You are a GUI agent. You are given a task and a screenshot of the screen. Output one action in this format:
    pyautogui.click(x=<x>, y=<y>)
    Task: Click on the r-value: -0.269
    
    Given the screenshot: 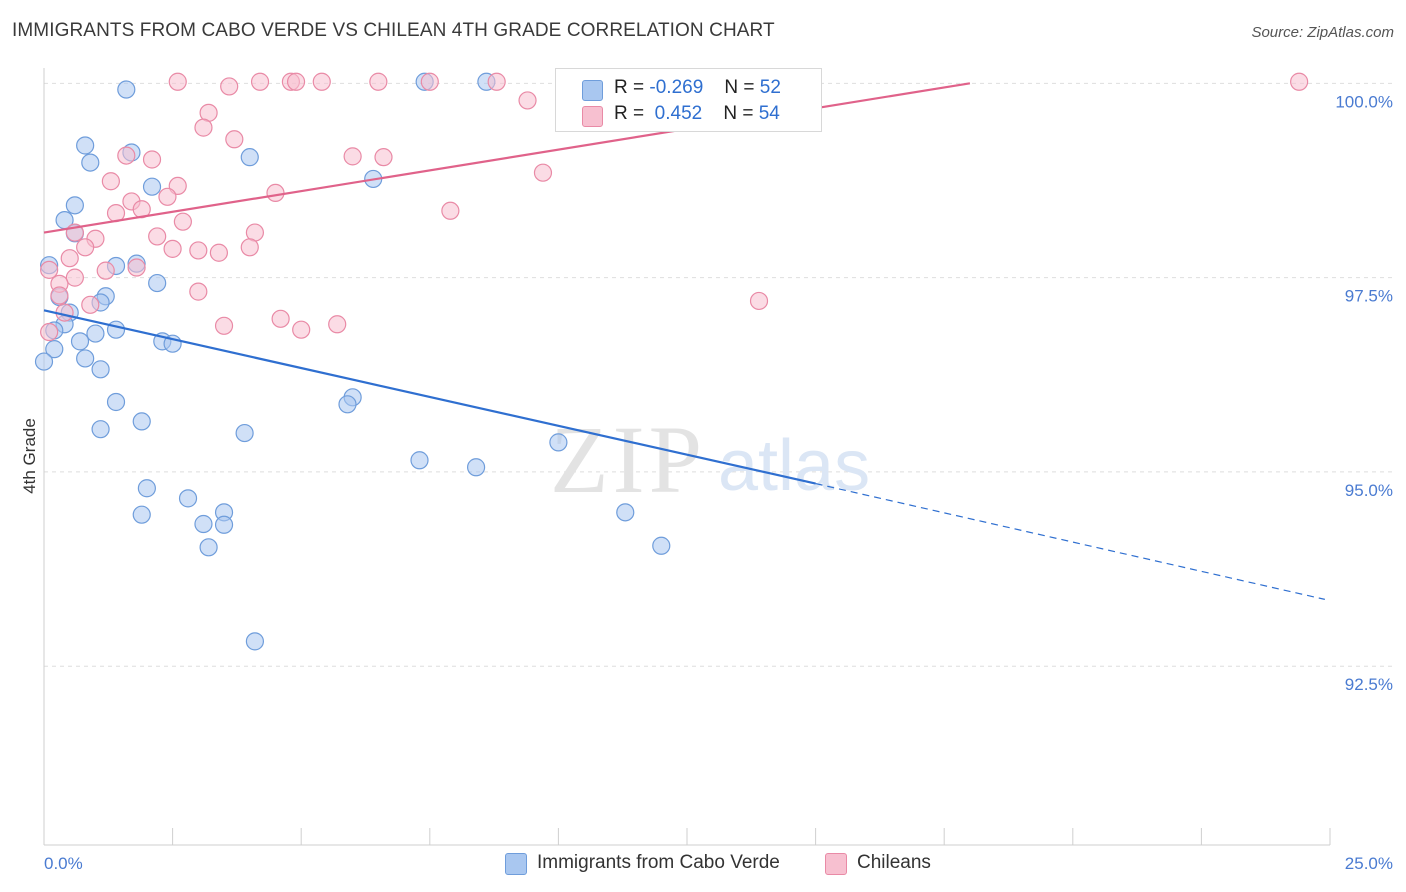 What is the action you would take?
    pyautogui.click(x=676, y=87)
    